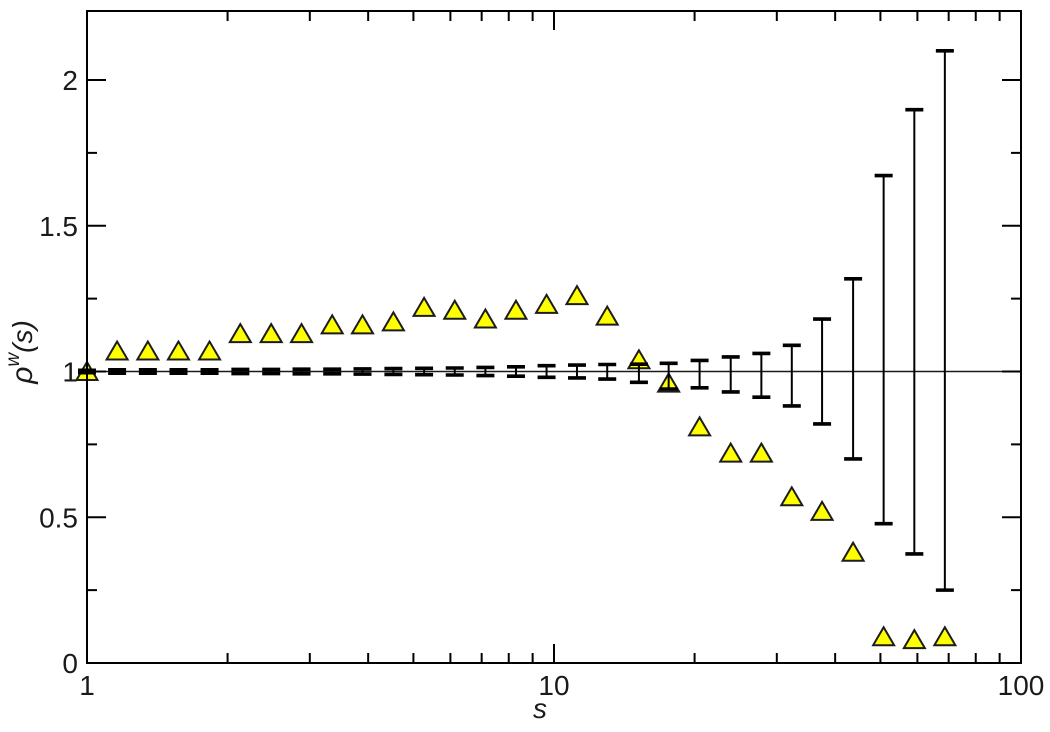 The width and height of the screenshot is (1050, 732). I want to click on y-axis-label-text: ρw(s), so click(21, 352).